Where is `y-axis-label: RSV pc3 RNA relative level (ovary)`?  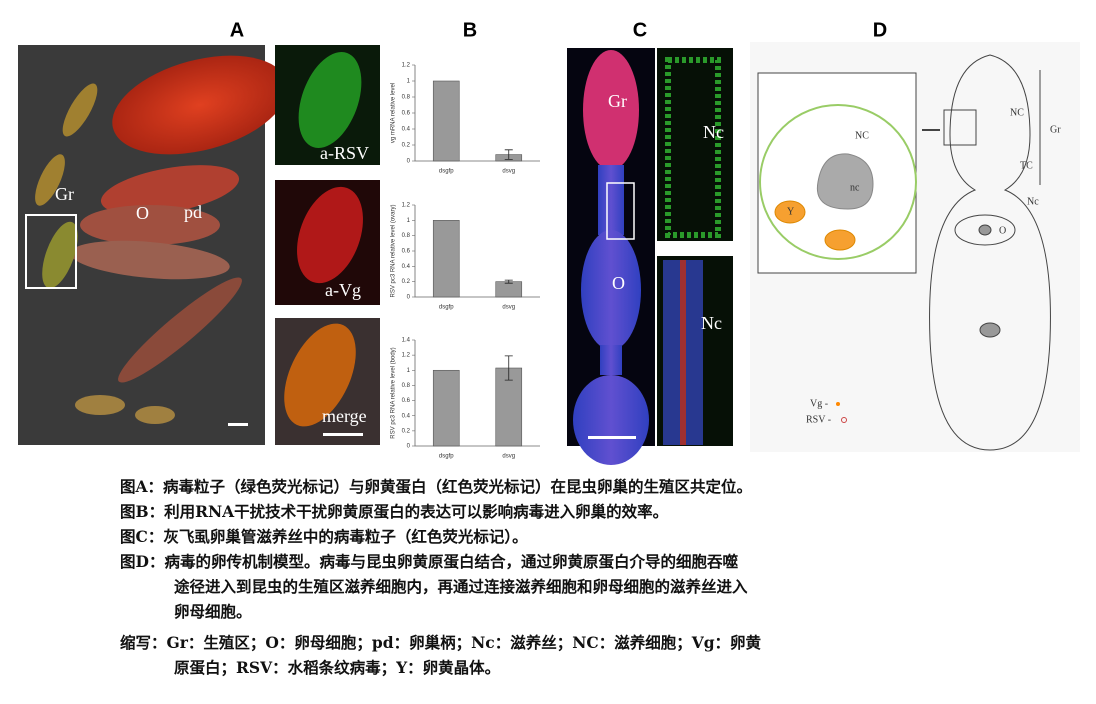 y-axis-label: RSV pc3 RNA relative level (ovary) is located at coordinates (394, 250).